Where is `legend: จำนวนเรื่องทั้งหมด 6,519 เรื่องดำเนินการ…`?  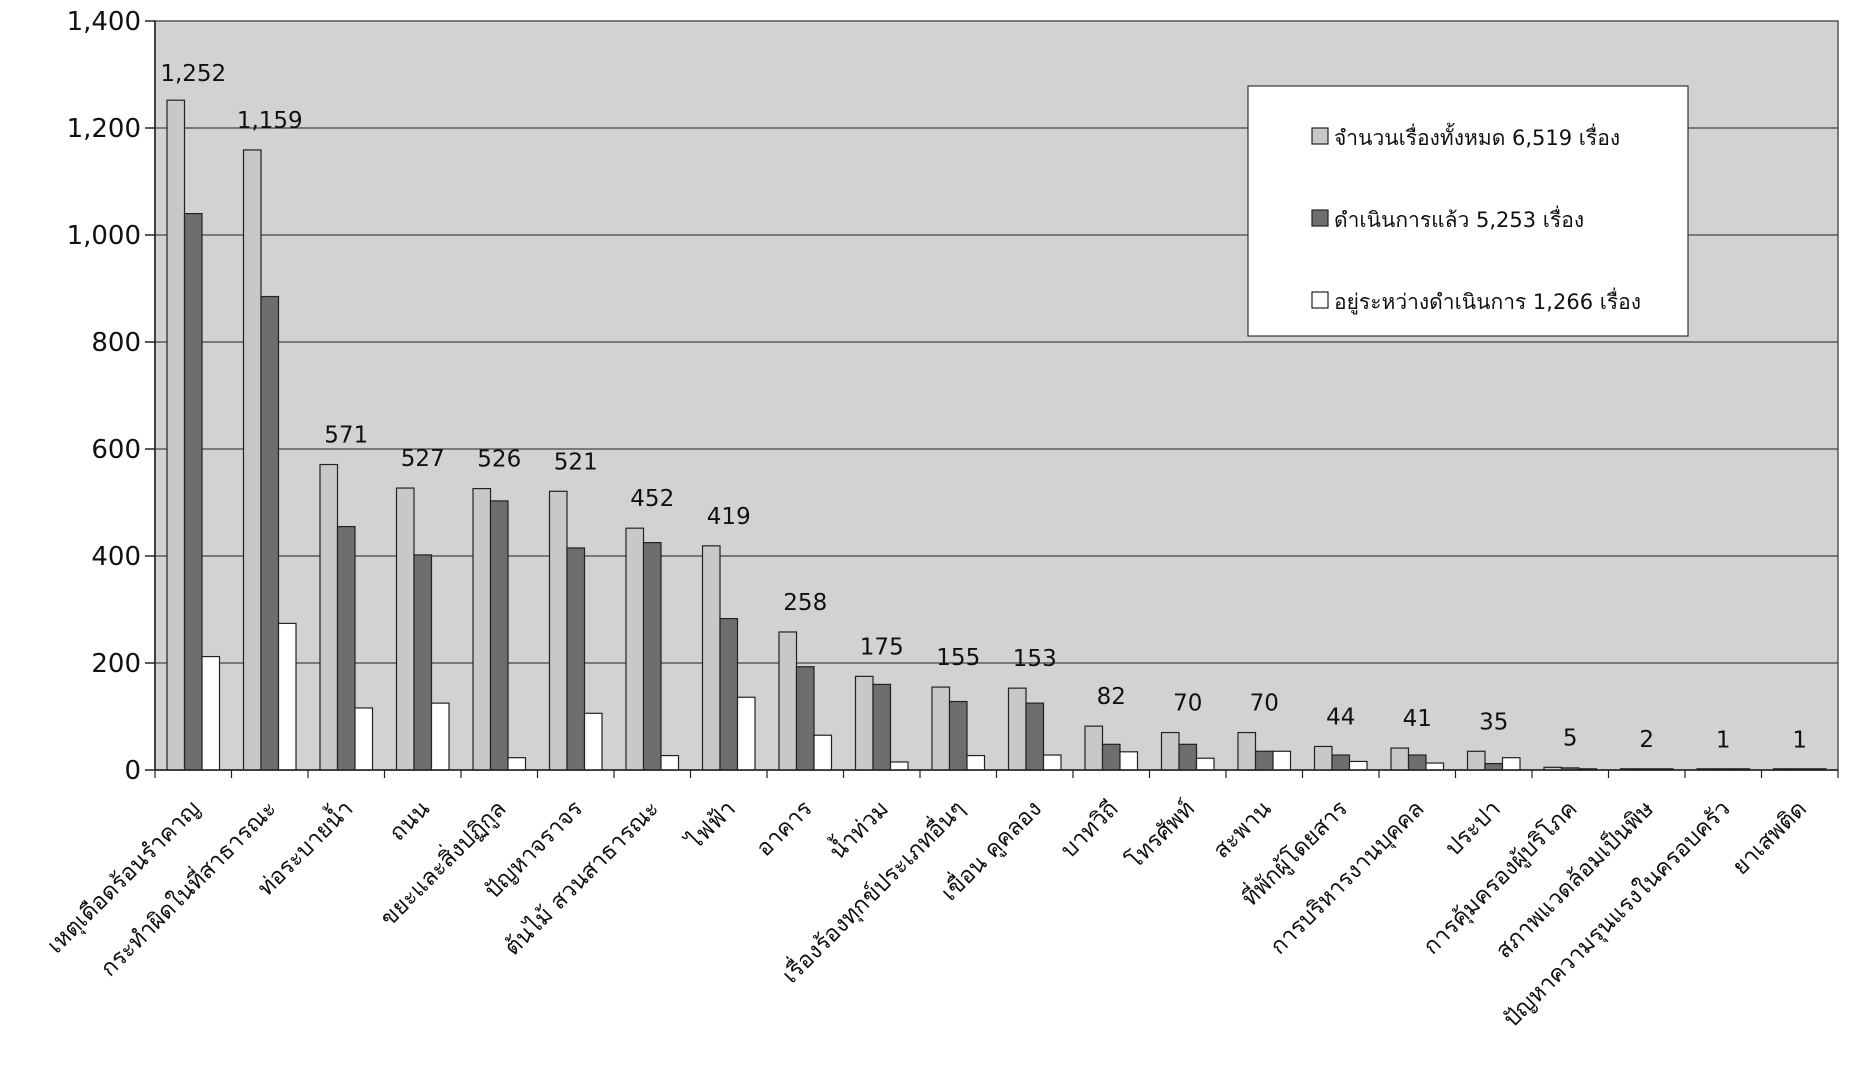 legend: จำนวนเรื่องทั้งหมด 6,519 เรื่องดำเนินการ… is located at coordinates (1468, 211).